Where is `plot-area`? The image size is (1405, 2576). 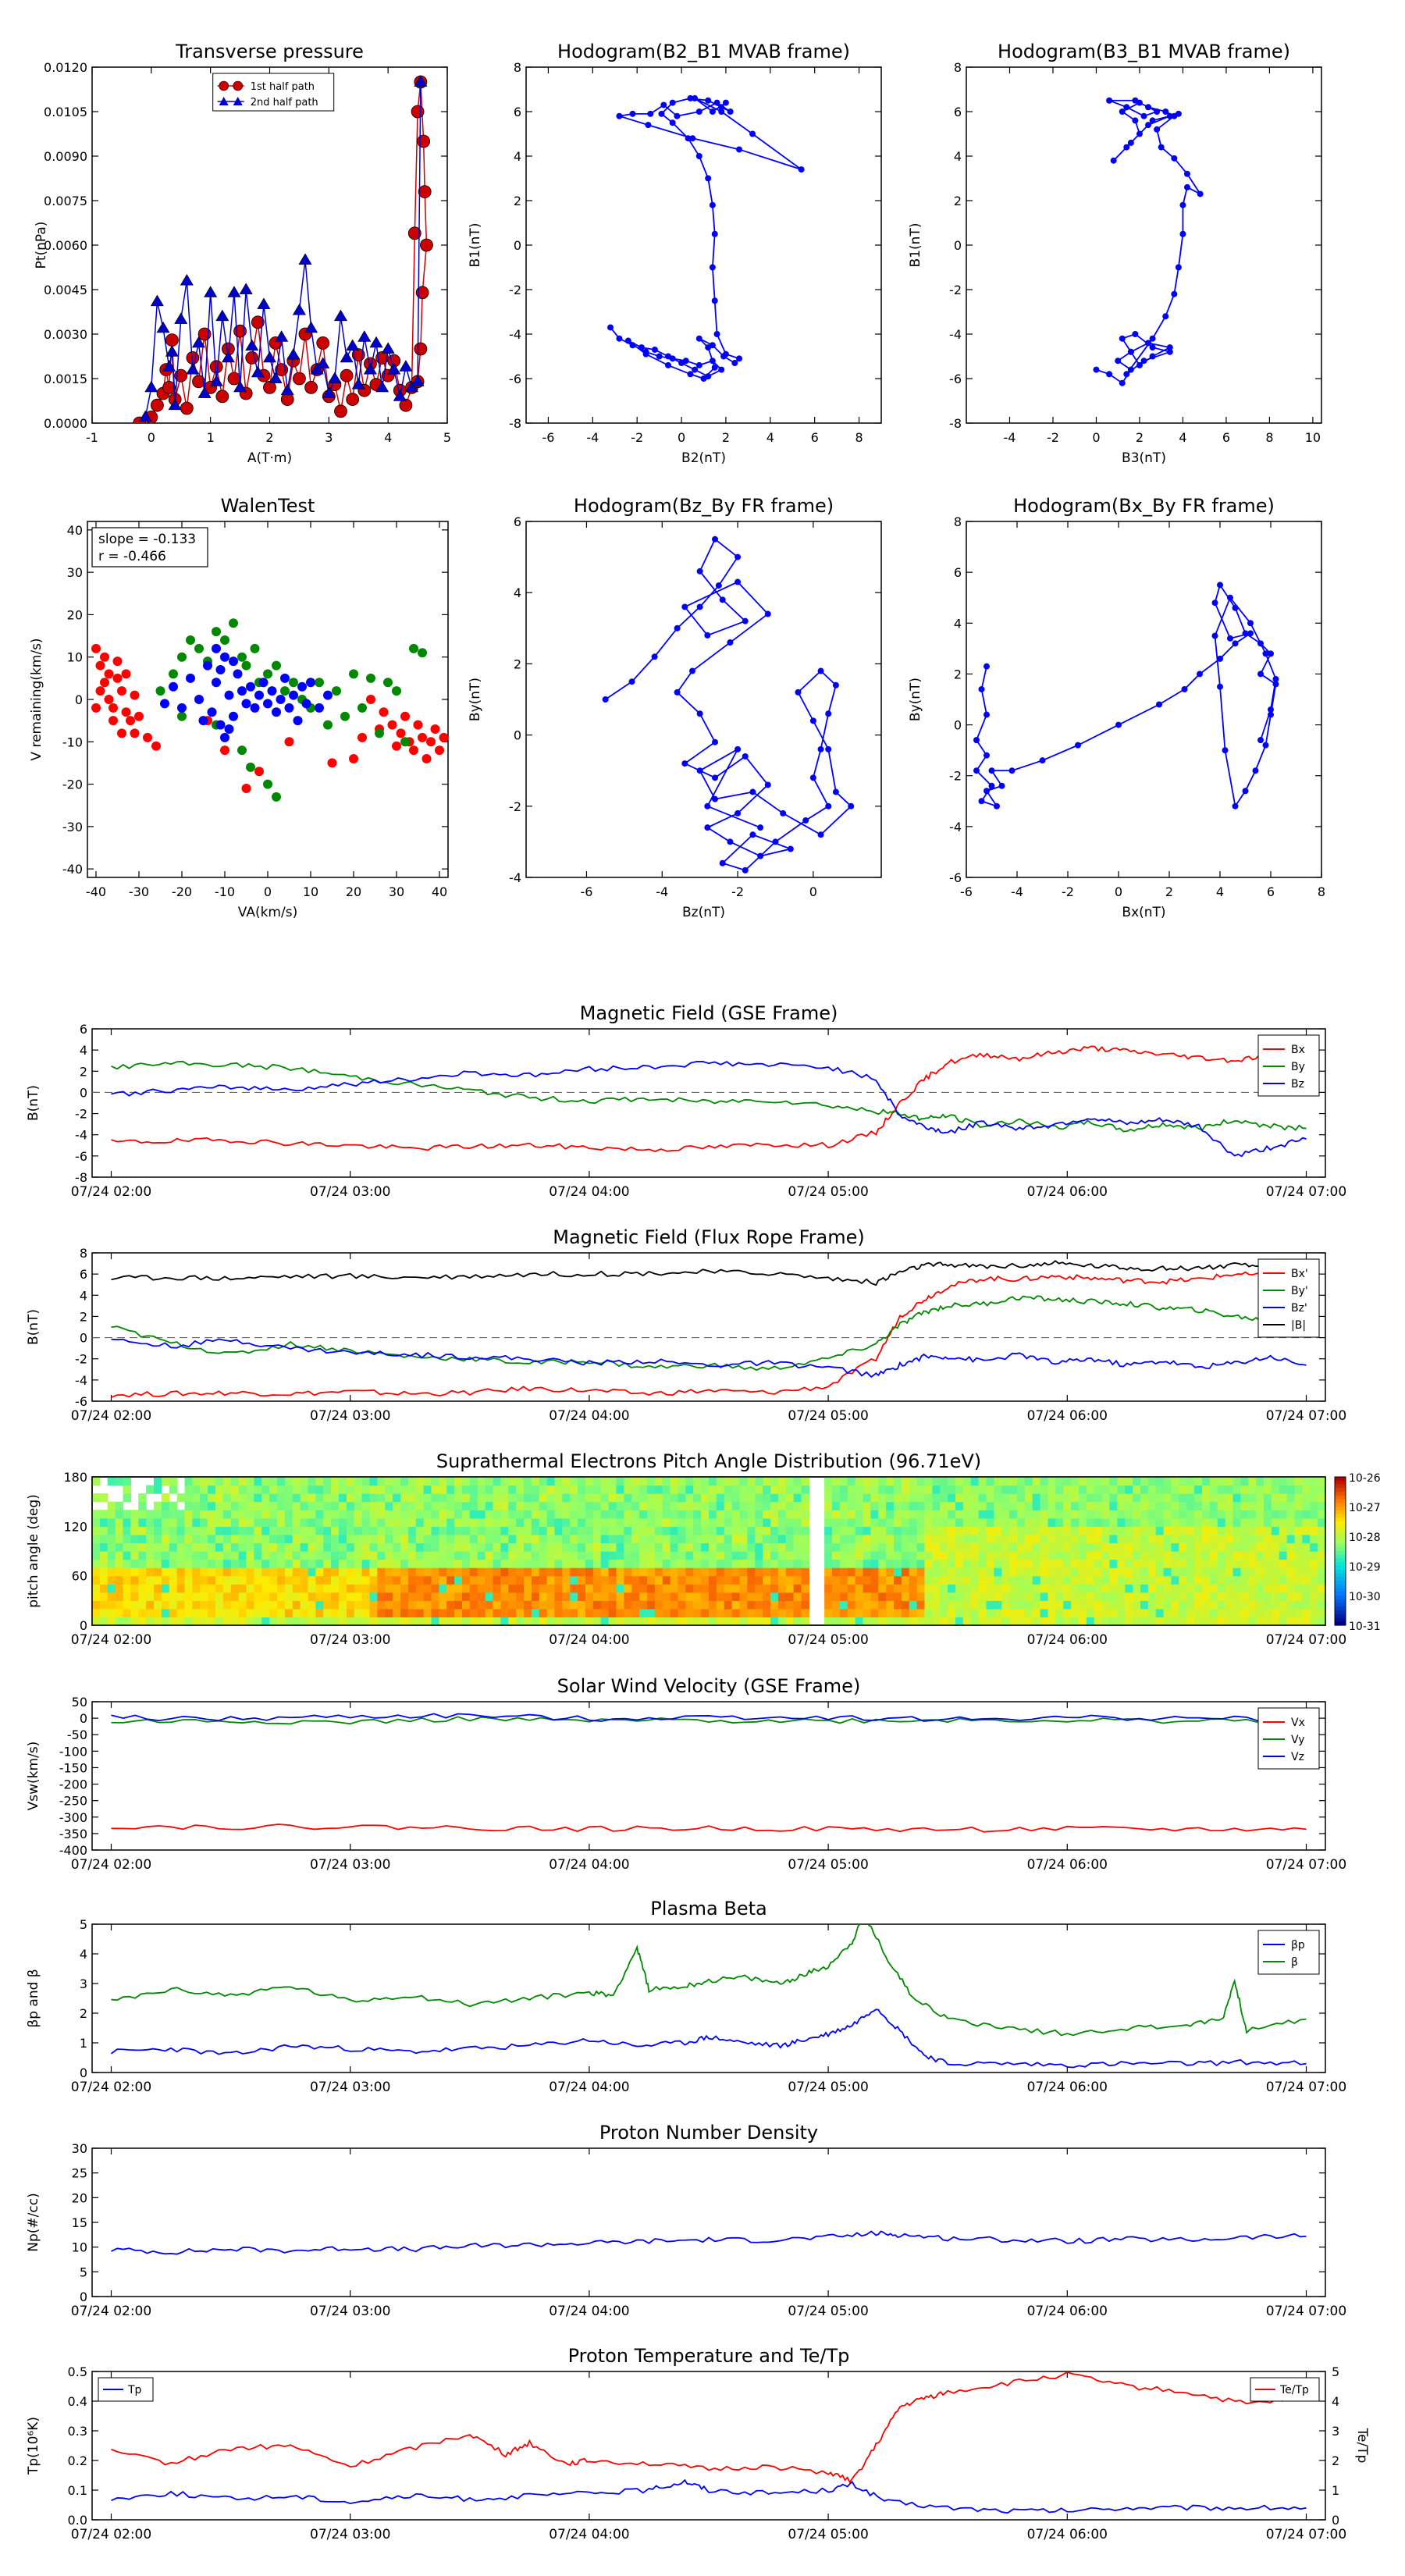
plot-area is located at coordinates (709, 1997).